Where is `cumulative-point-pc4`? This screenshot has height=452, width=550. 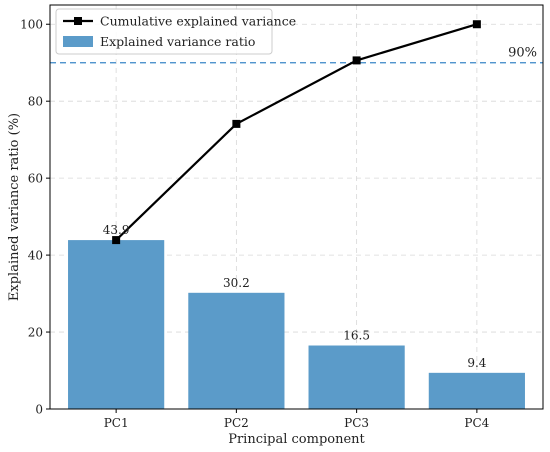
cumulative-point-pc4 is located at coordinates (476, 24).